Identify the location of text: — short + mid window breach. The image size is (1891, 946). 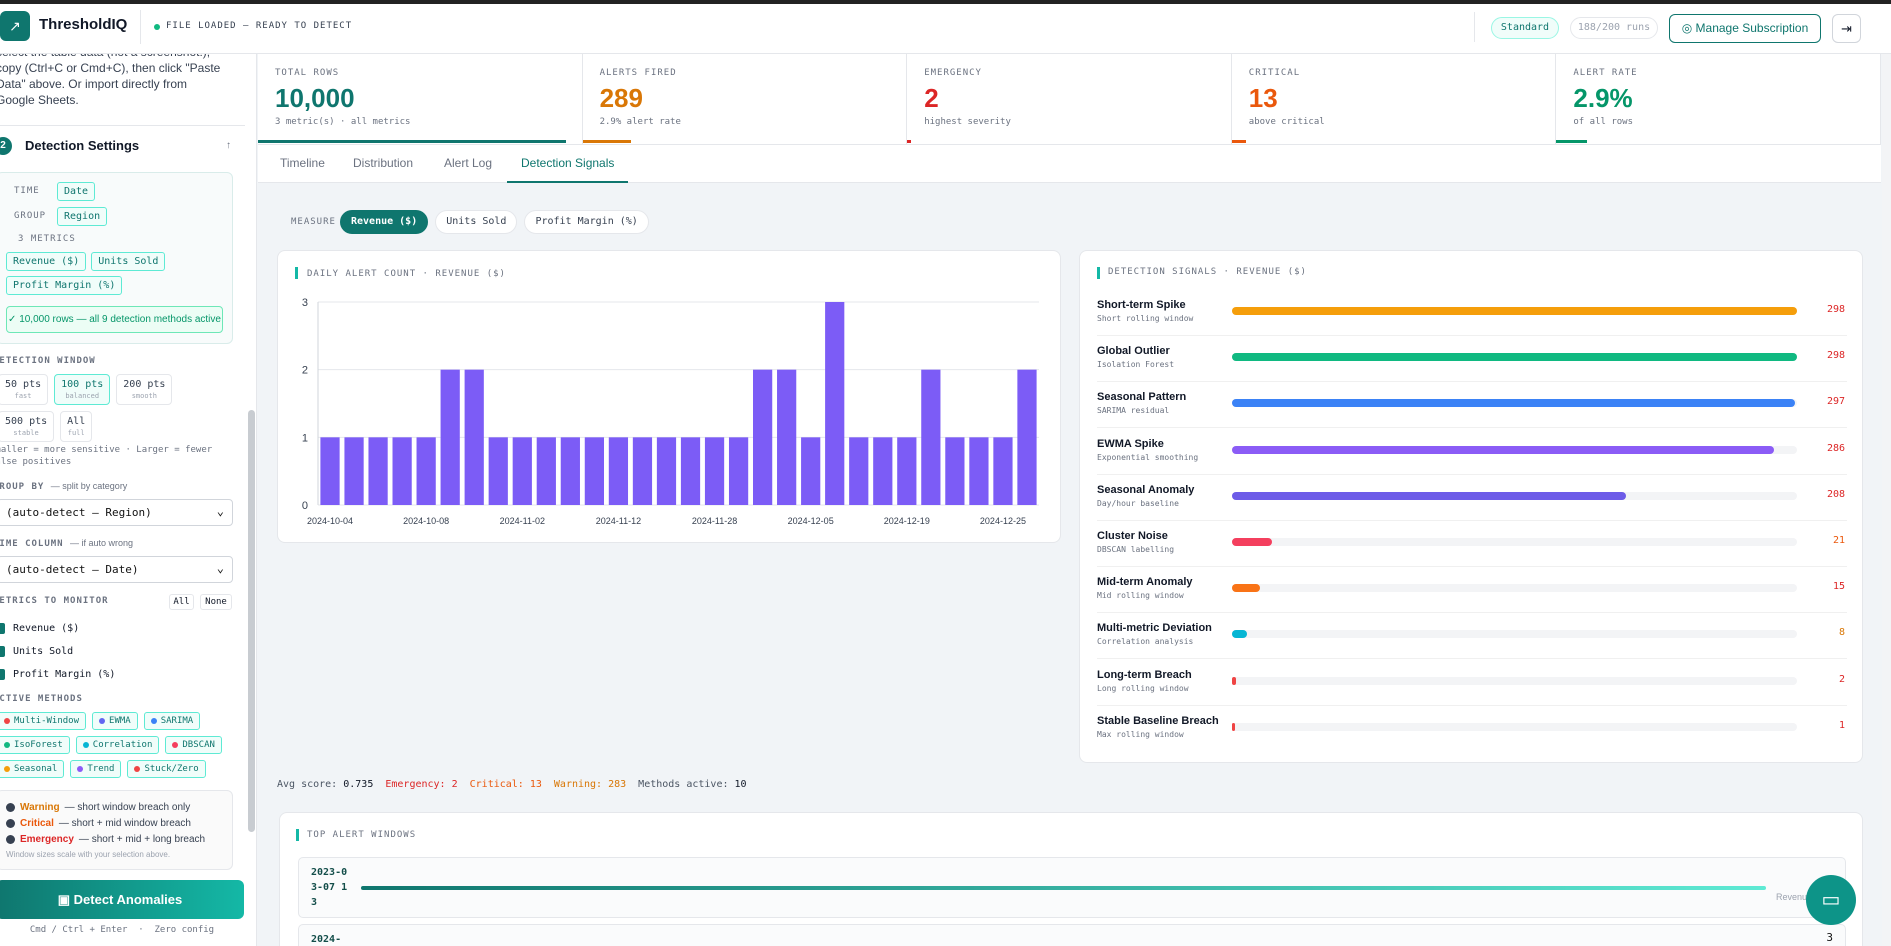
(124, 823).